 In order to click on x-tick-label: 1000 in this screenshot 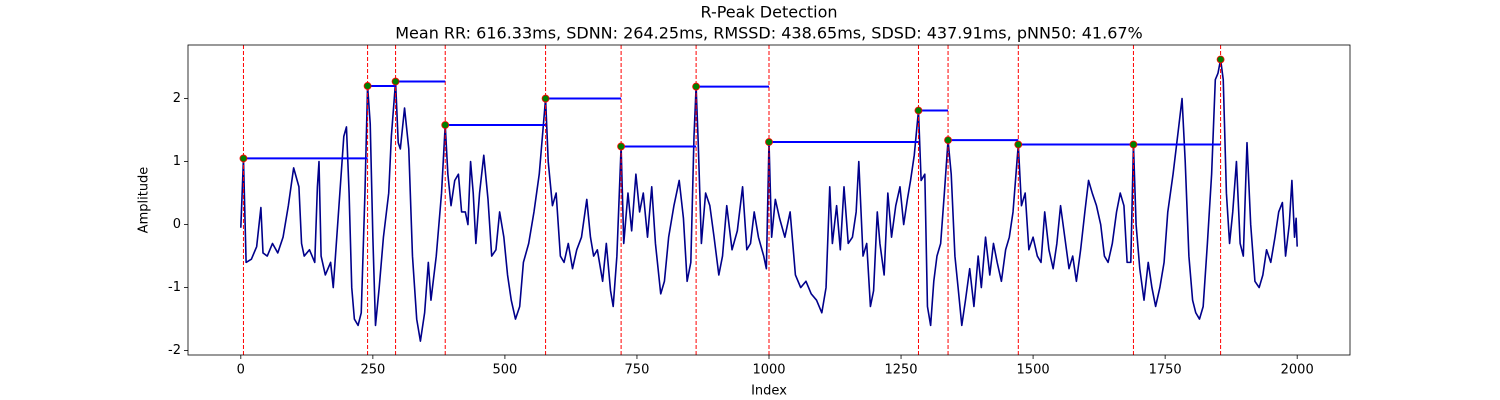, I will do `click(768, 370)`.